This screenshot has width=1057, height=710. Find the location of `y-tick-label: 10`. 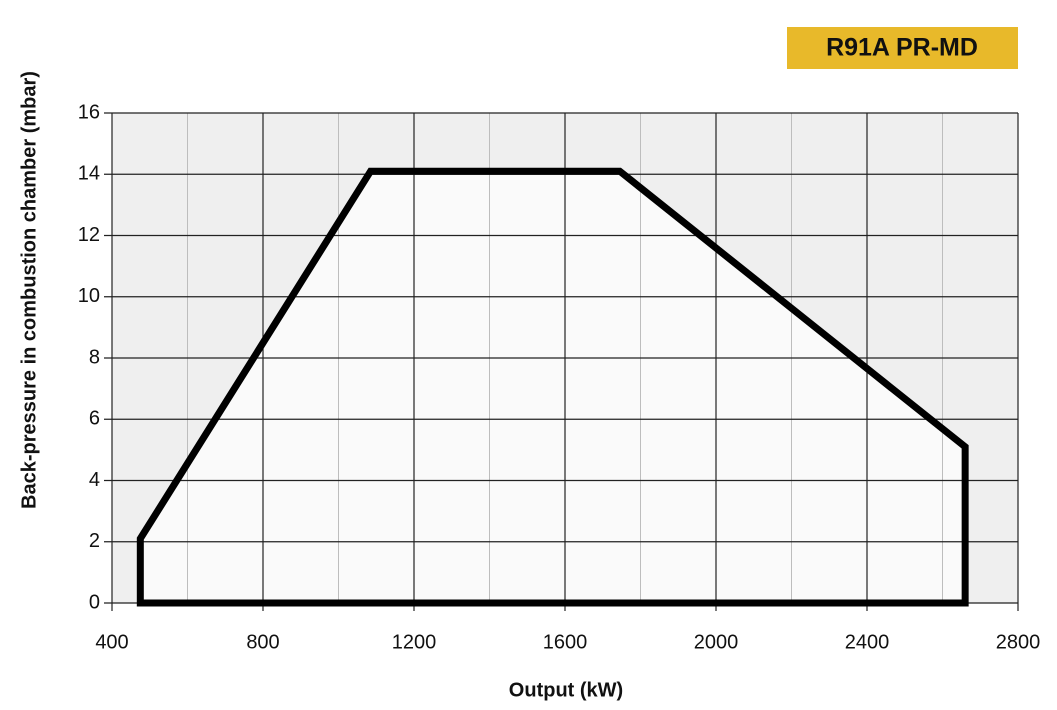

y-tick-label: 10 is located at coordinates (89, 296).